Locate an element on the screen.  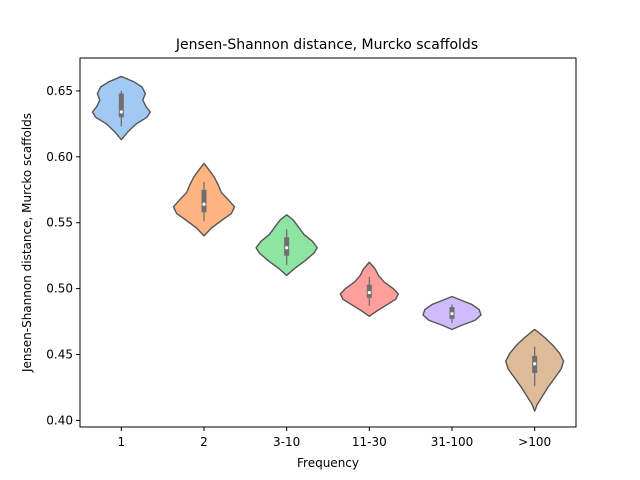
y-tick-label: 0.50 is located at coordinates (59, 289).